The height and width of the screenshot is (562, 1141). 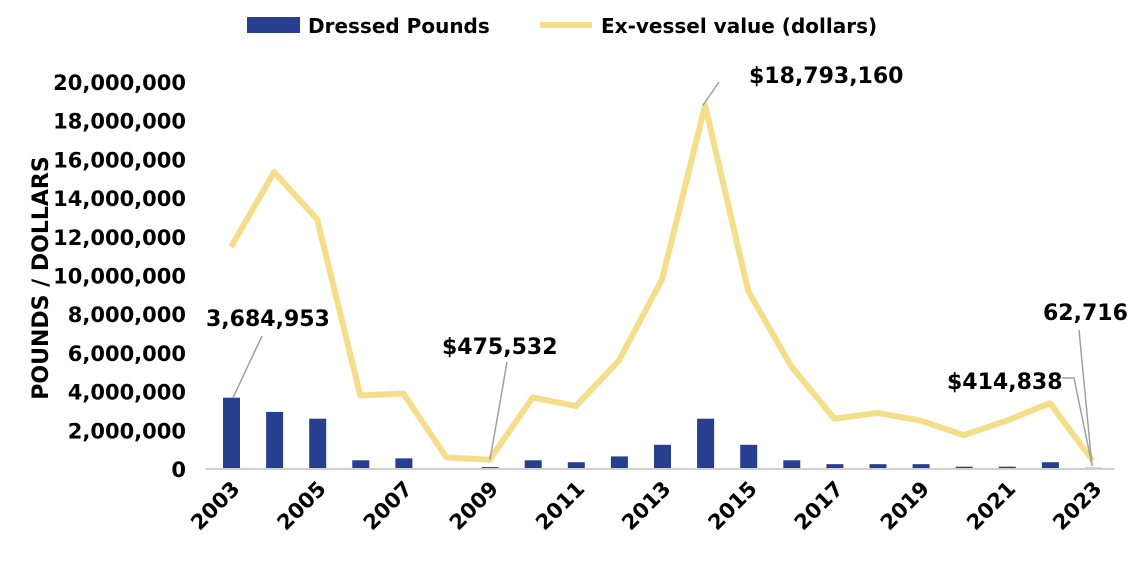 I want to click on y-tick-label: 12,000,000, so click(x=119, y=238).